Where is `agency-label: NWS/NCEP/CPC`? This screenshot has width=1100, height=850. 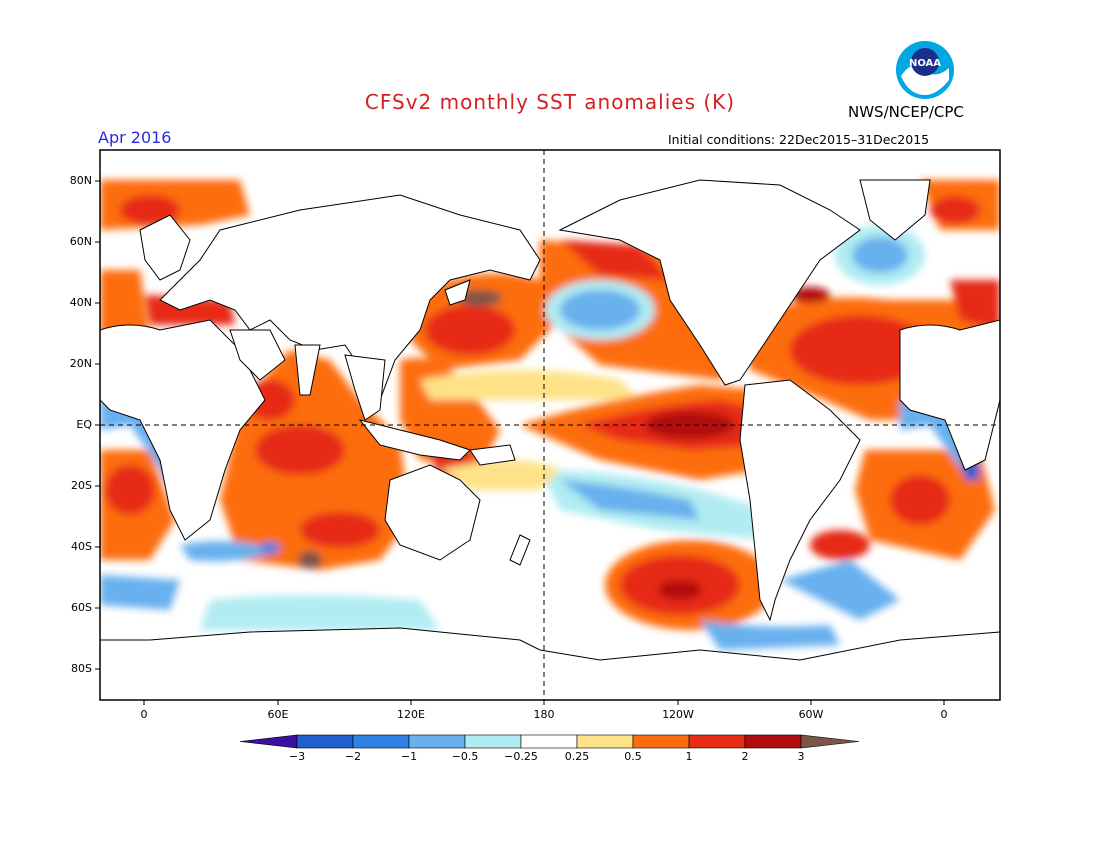
agency-label: NWS/NCEP/CPC is located at coordinates (906, 112).